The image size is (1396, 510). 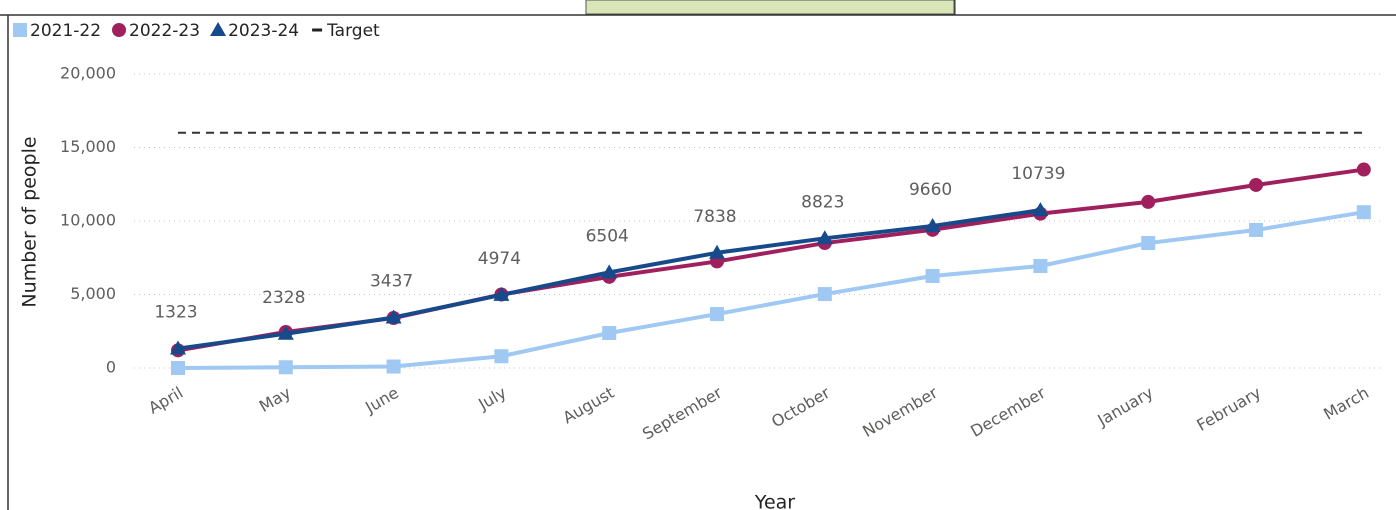 I want to click on legend-label: Target, so click(x=353, y=31).